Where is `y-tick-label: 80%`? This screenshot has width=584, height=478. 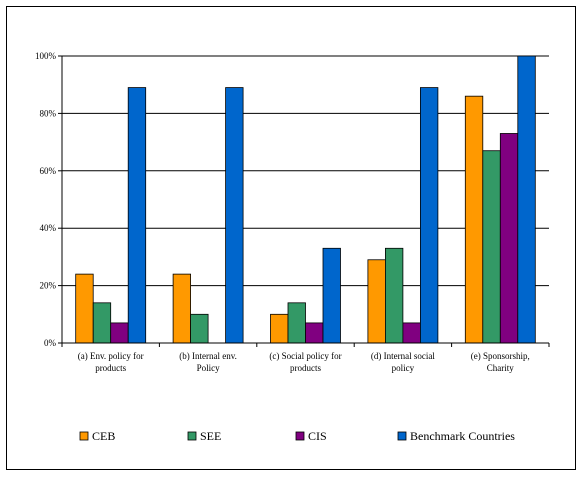 y-tick-label: 80% is located at coordinates (48, 113).